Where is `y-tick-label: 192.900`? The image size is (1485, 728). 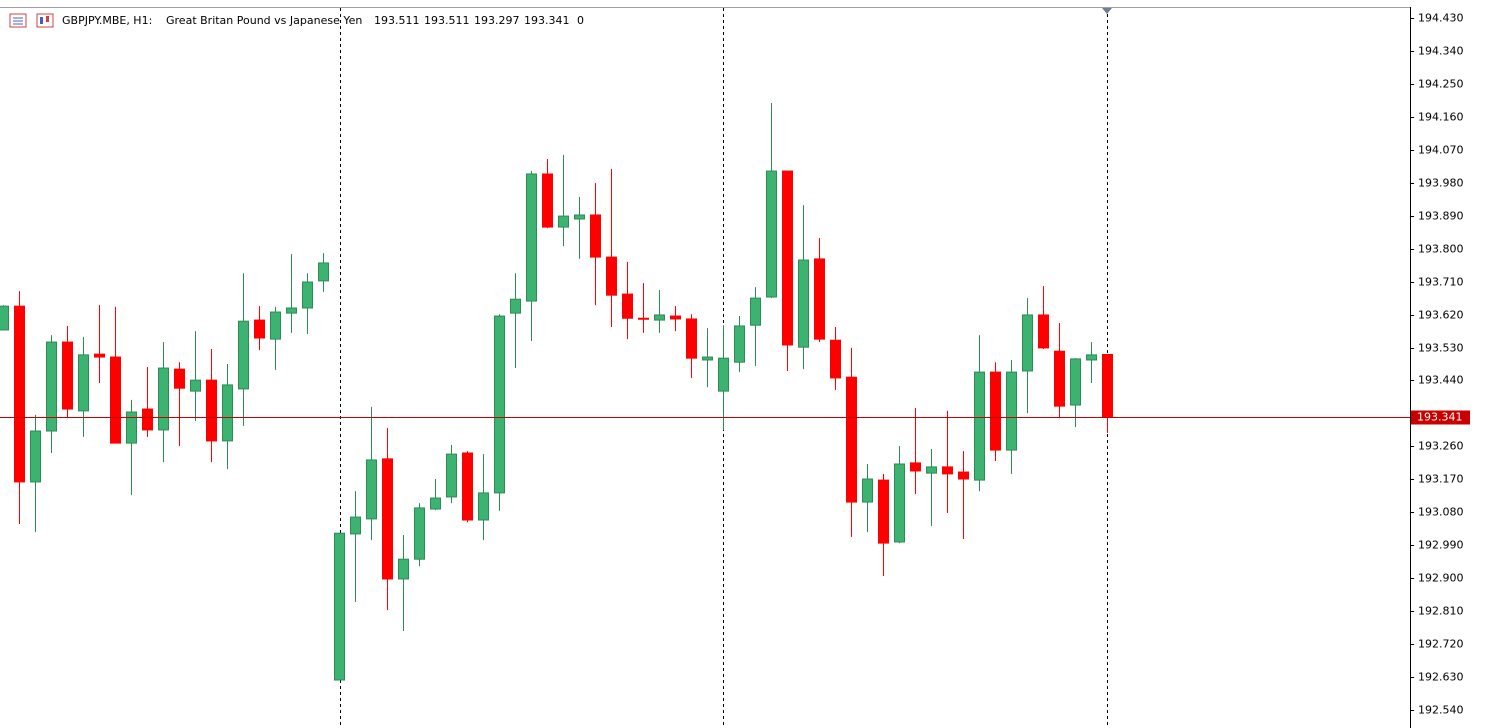
y-tick-label: 192.900 is located at coordinates (1441, 578).